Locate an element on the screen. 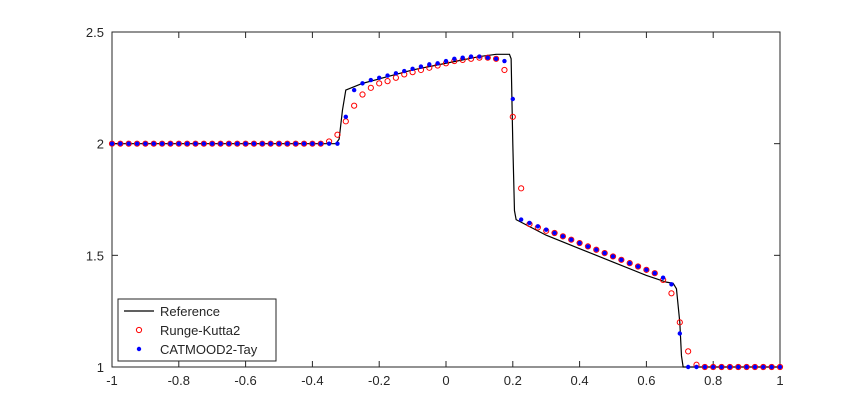 The image size is (862, 412). legend-label: CATMOOD2-Tay is located at coordinates (209, 349).